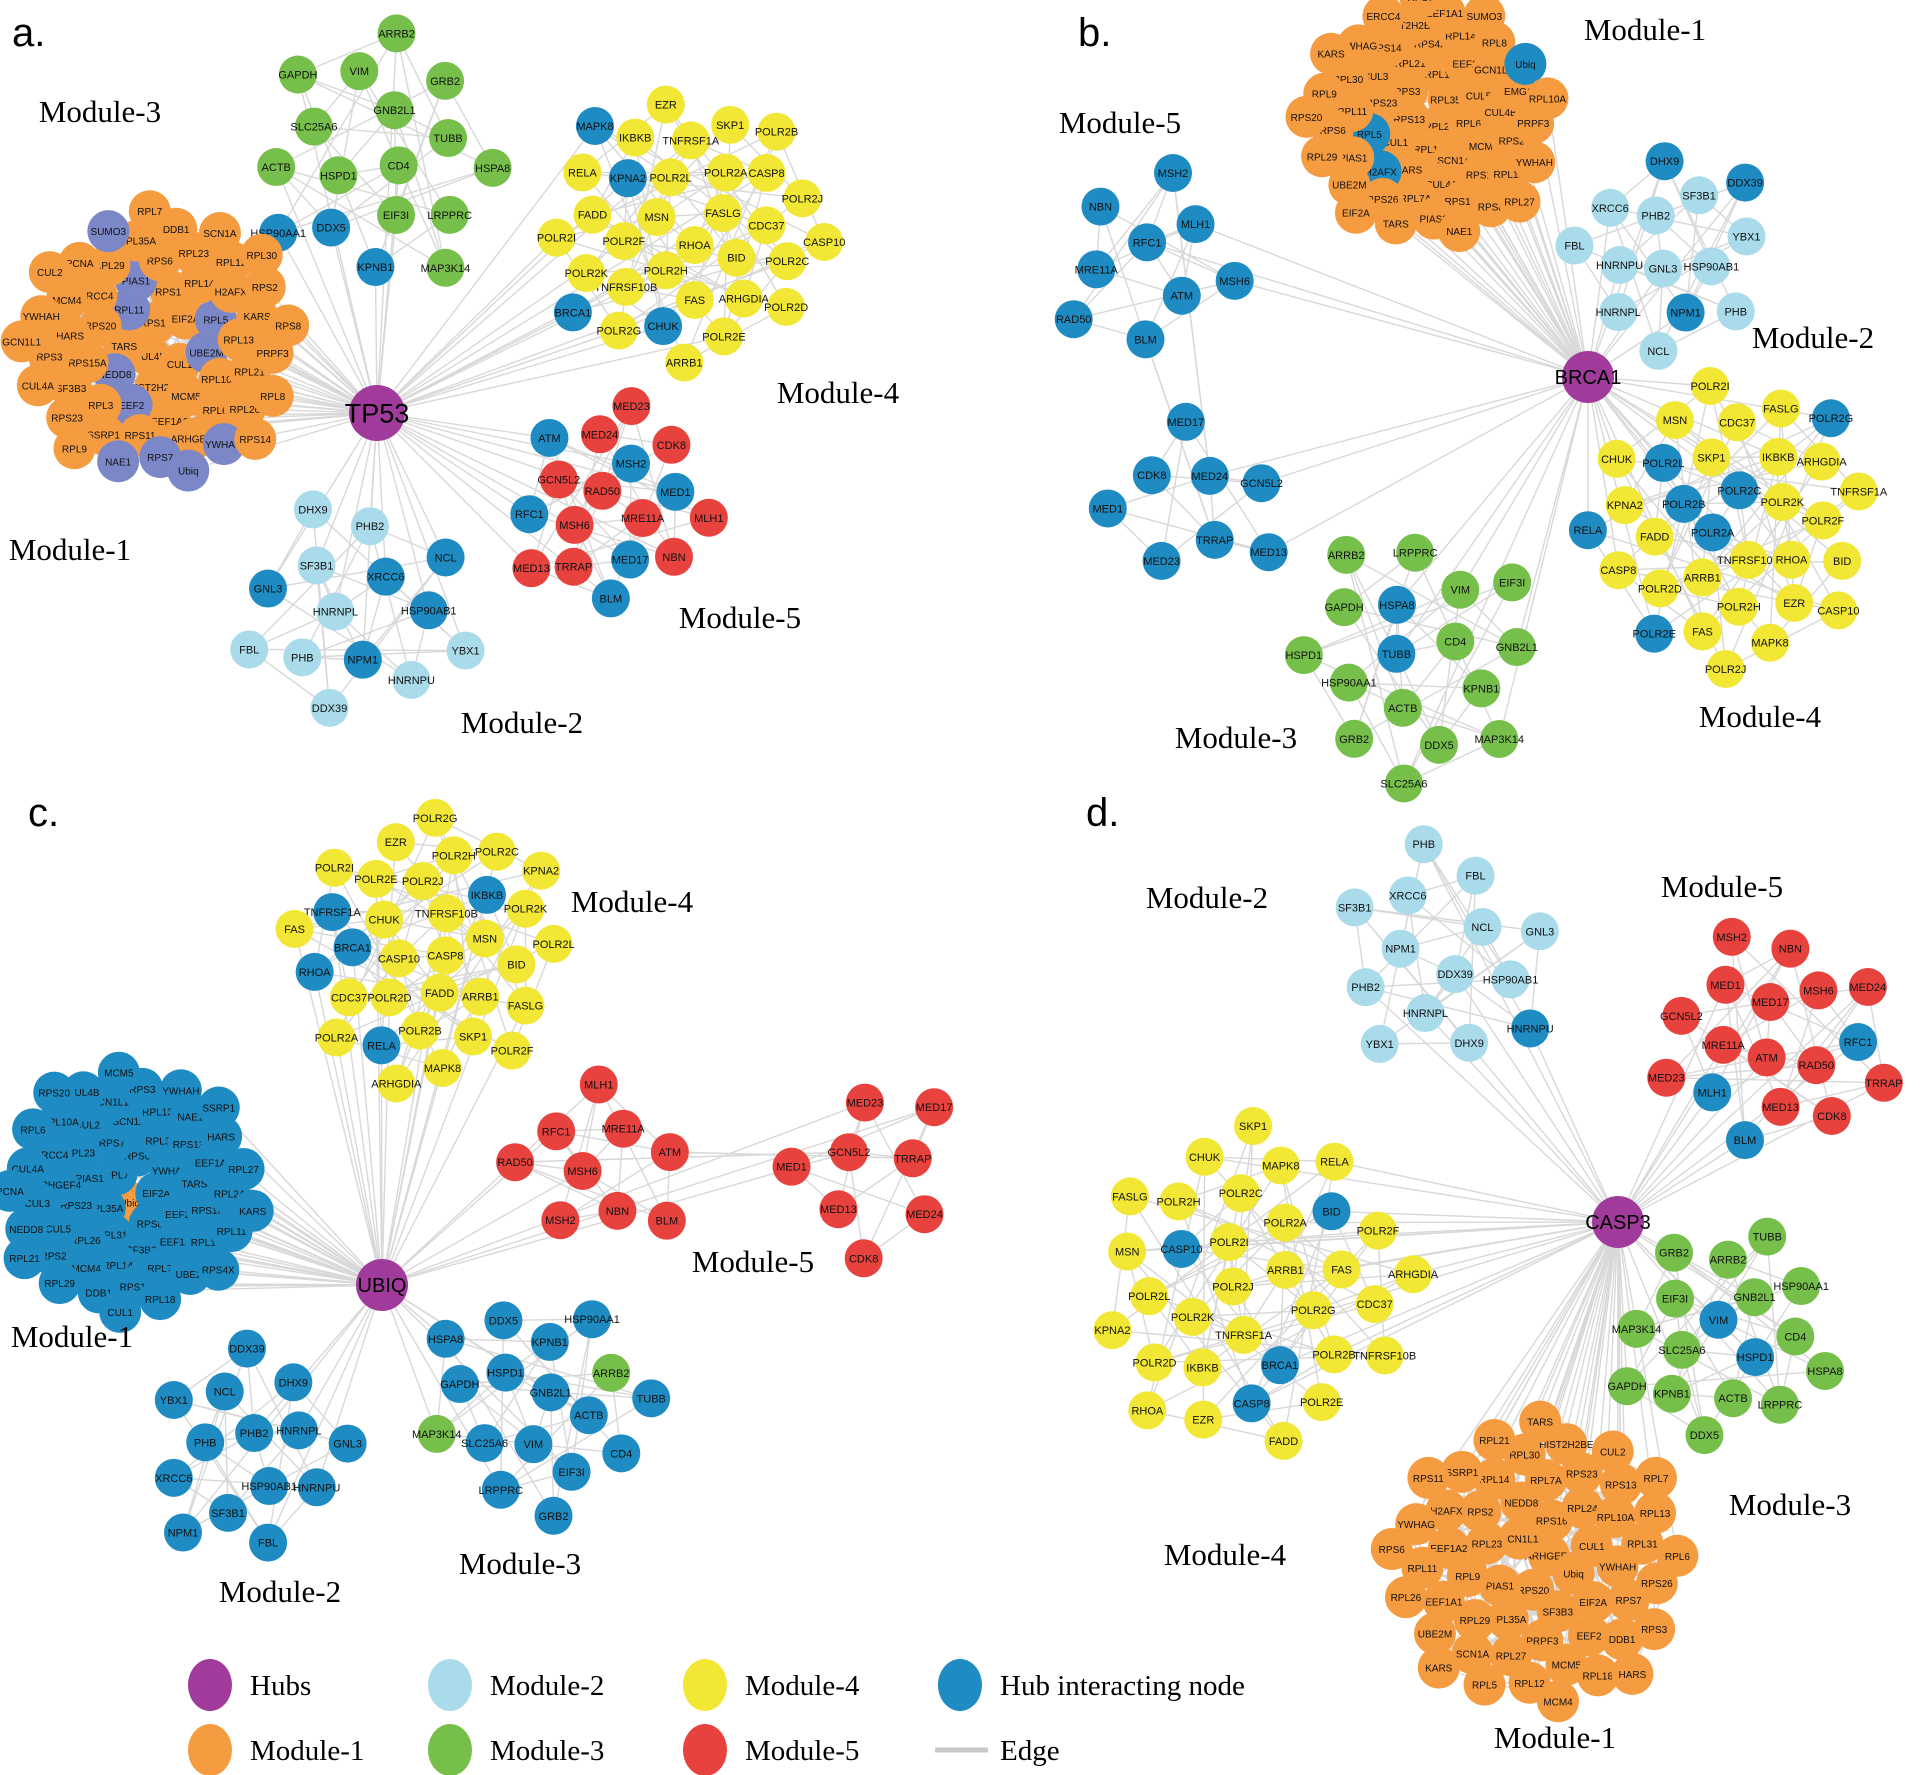 This screenshot has width=1923, height=1775. I want to click on node-casp10: CASP10, so click(399, 958).